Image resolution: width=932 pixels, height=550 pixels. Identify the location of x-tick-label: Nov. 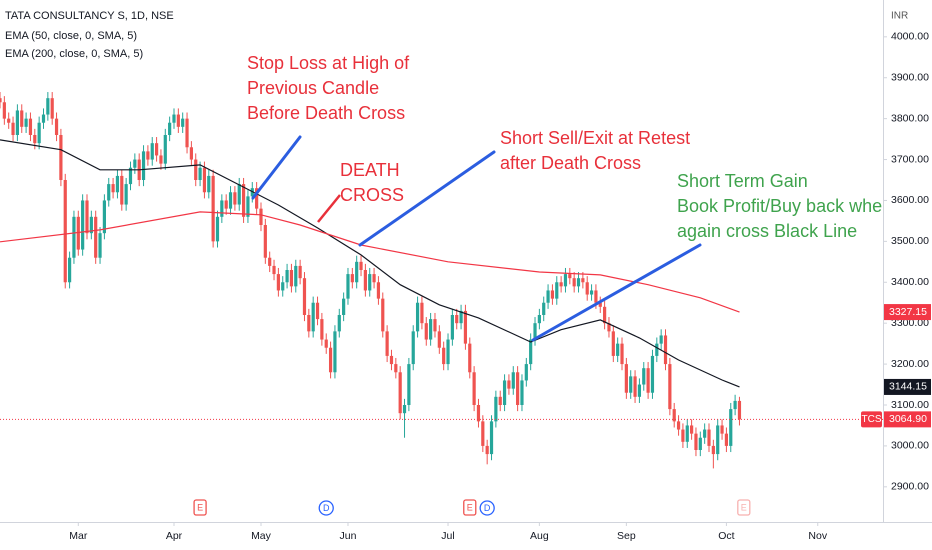
(817, 536).